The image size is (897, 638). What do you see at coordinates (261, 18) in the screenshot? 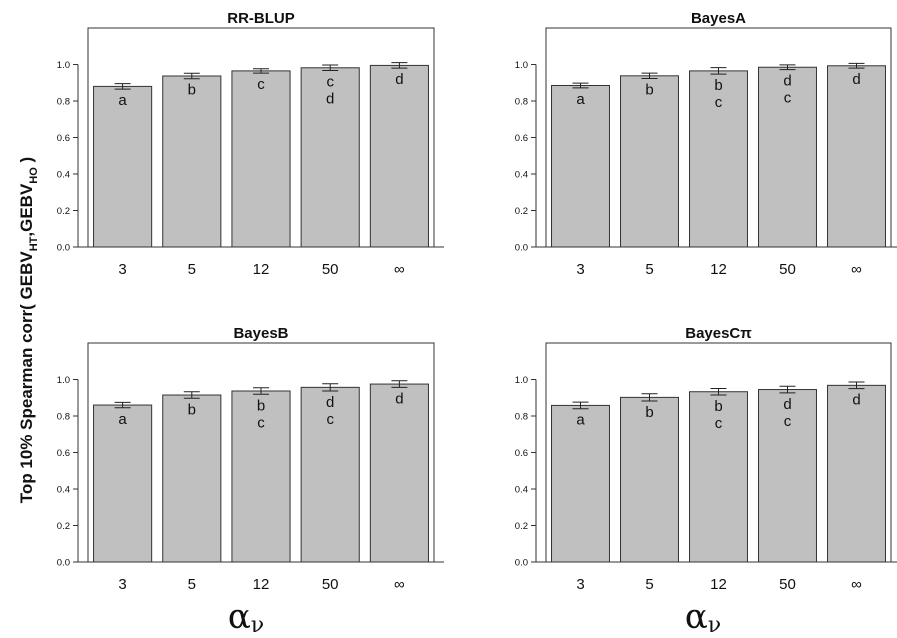
I see `panel-1-title: RR-BLUP` at bounding box center [261, 18].